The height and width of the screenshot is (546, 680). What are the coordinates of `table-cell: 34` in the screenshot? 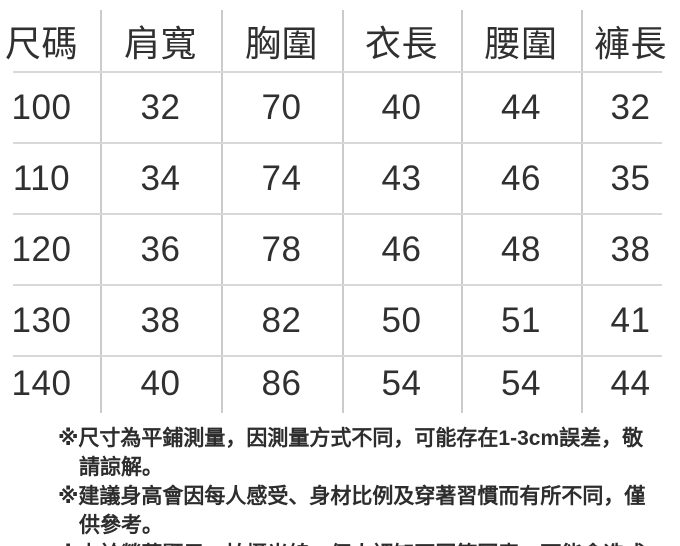 It's located at (160, 178).